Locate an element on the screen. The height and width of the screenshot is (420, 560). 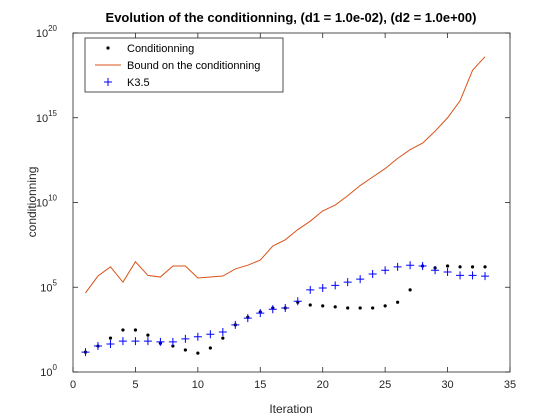
legend-label: Bound on the conditionning is located at coordinates (193, 66).